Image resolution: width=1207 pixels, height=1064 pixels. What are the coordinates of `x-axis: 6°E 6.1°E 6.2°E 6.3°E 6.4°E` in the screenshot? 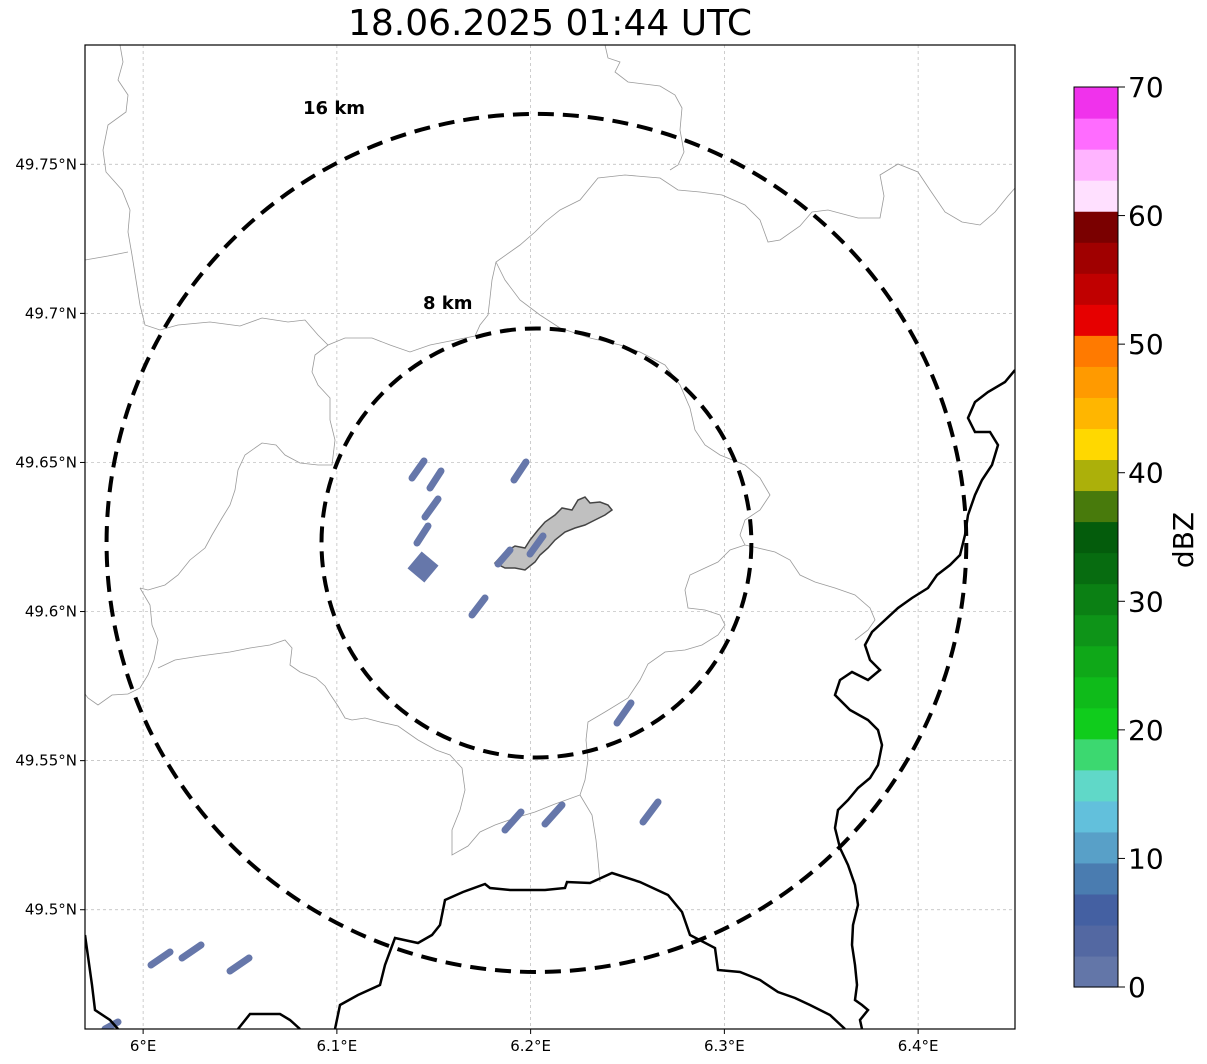 It's located at (534, 1042).